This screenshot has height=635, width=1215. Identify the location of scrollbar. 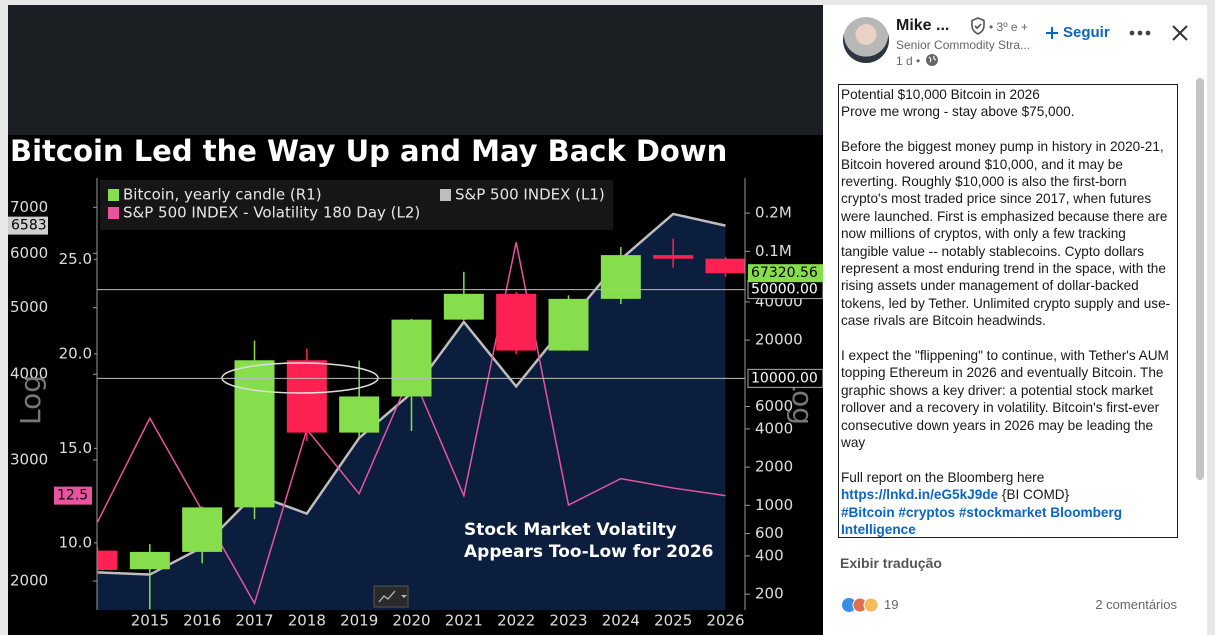
(1200, 279).